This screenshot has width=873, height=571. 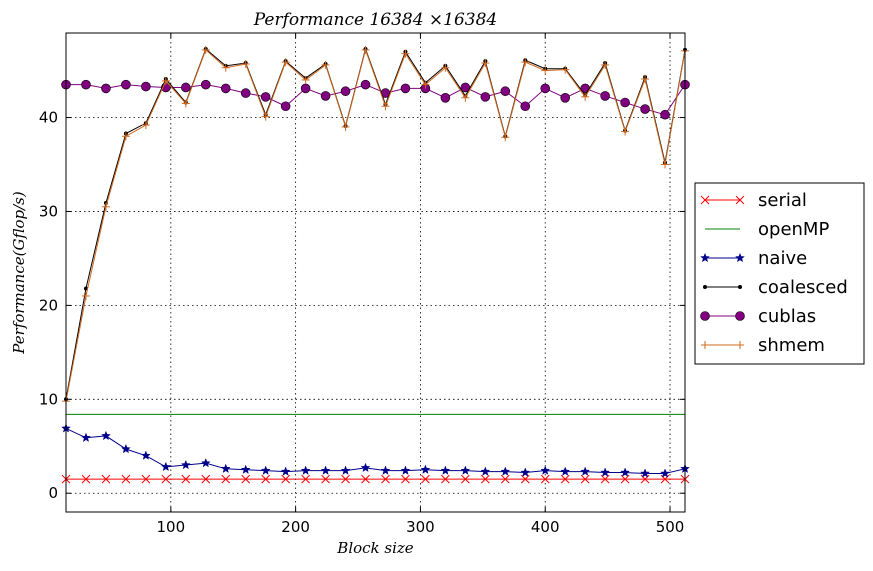 I want to click on legend: serial openMP naive coalesced cublas shmem, so click(x=779, y=273).